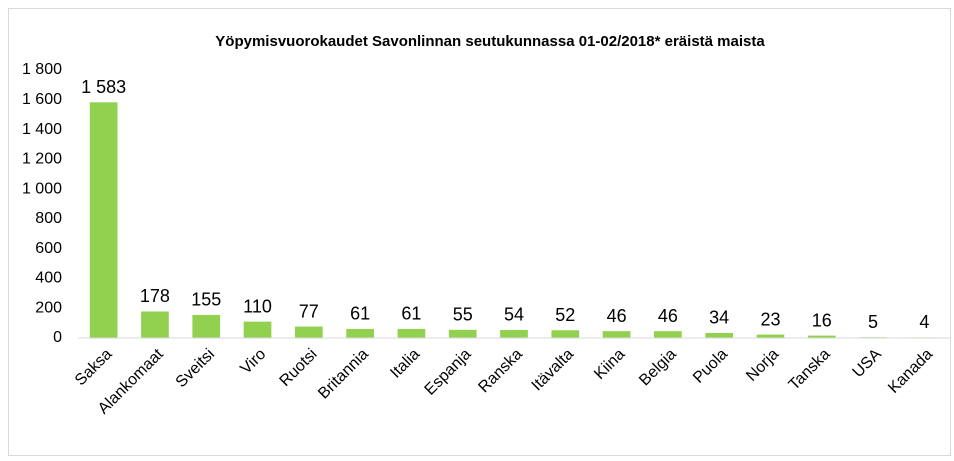  I want to click on y-tick-label: 0, so click(57, 337).